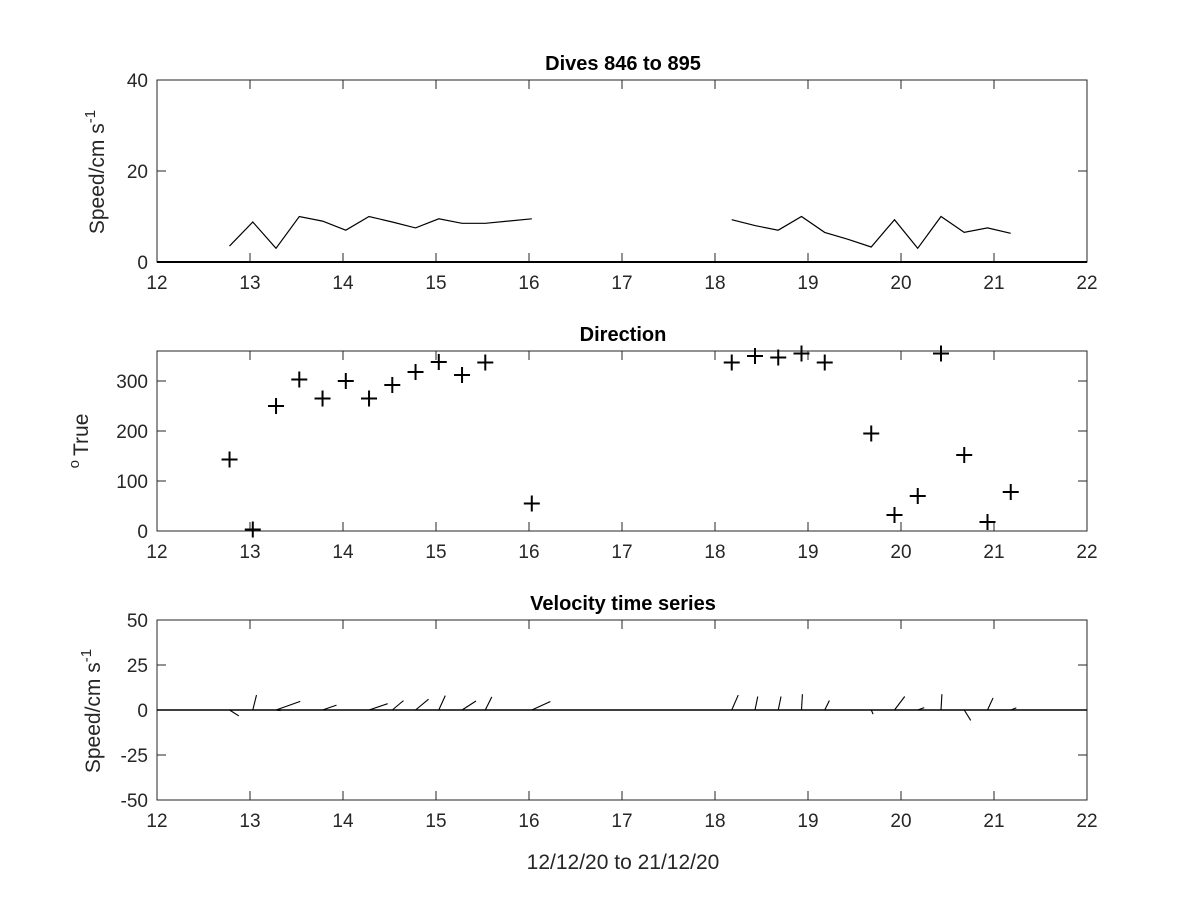  What do you see at coordinates (132, 382) in the screenshot?
I see `direction-ytick-label: 300` at bounding box center [132, 382].